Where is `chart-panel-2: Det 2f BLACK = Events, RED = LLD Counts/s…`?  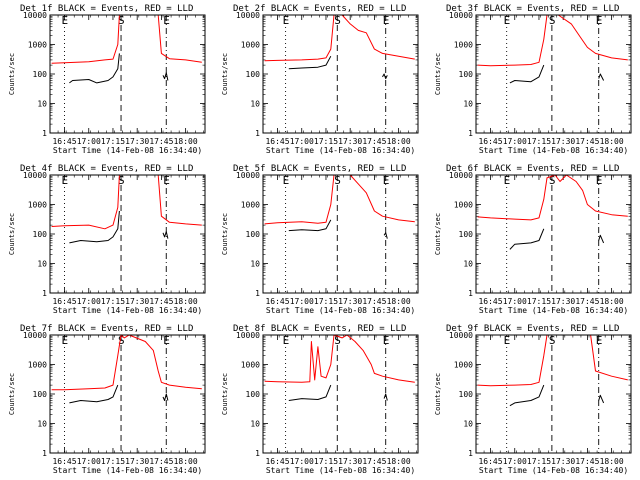
chart-panel-2: Det 2f BLACK = Events, RED = LLD Counts/s… is located at coordinates (320, 79).